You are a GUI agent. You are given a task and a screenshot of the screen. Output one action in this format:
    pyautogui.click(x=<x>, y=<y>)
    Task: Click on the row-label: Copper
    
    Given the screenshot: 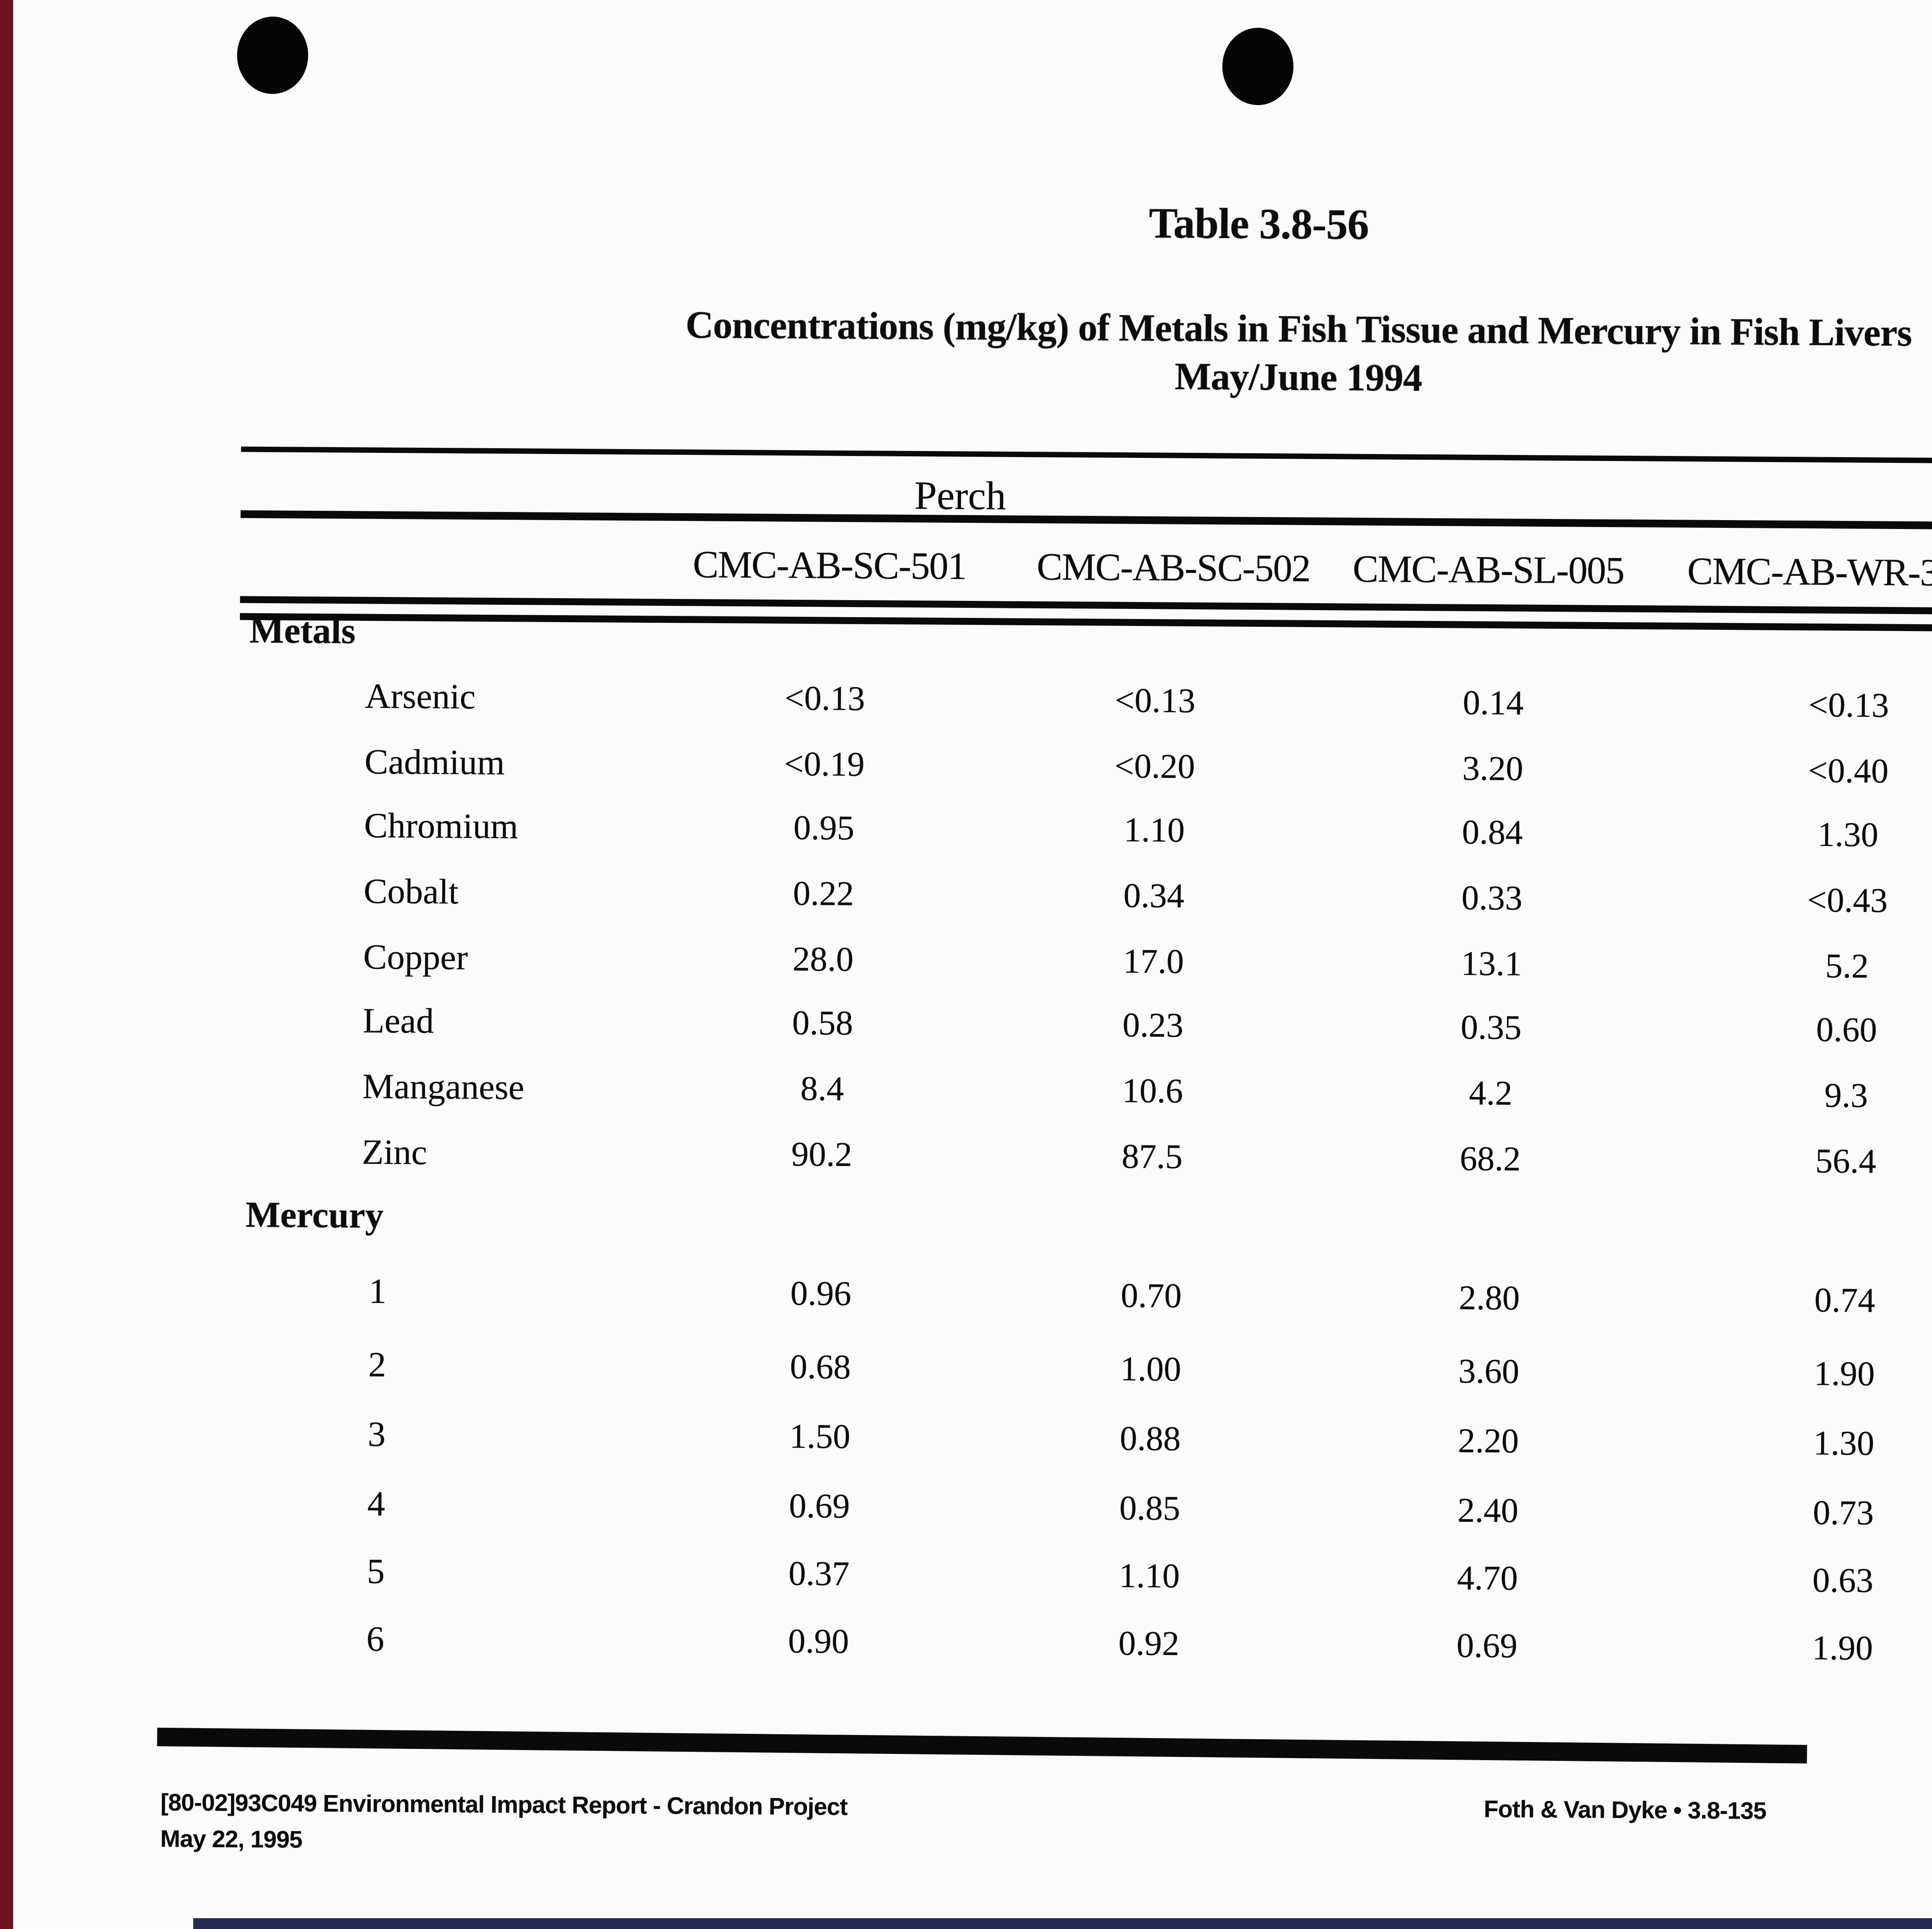 What is the action you would take?
    pyautogui.click(x=415, y=957)
    